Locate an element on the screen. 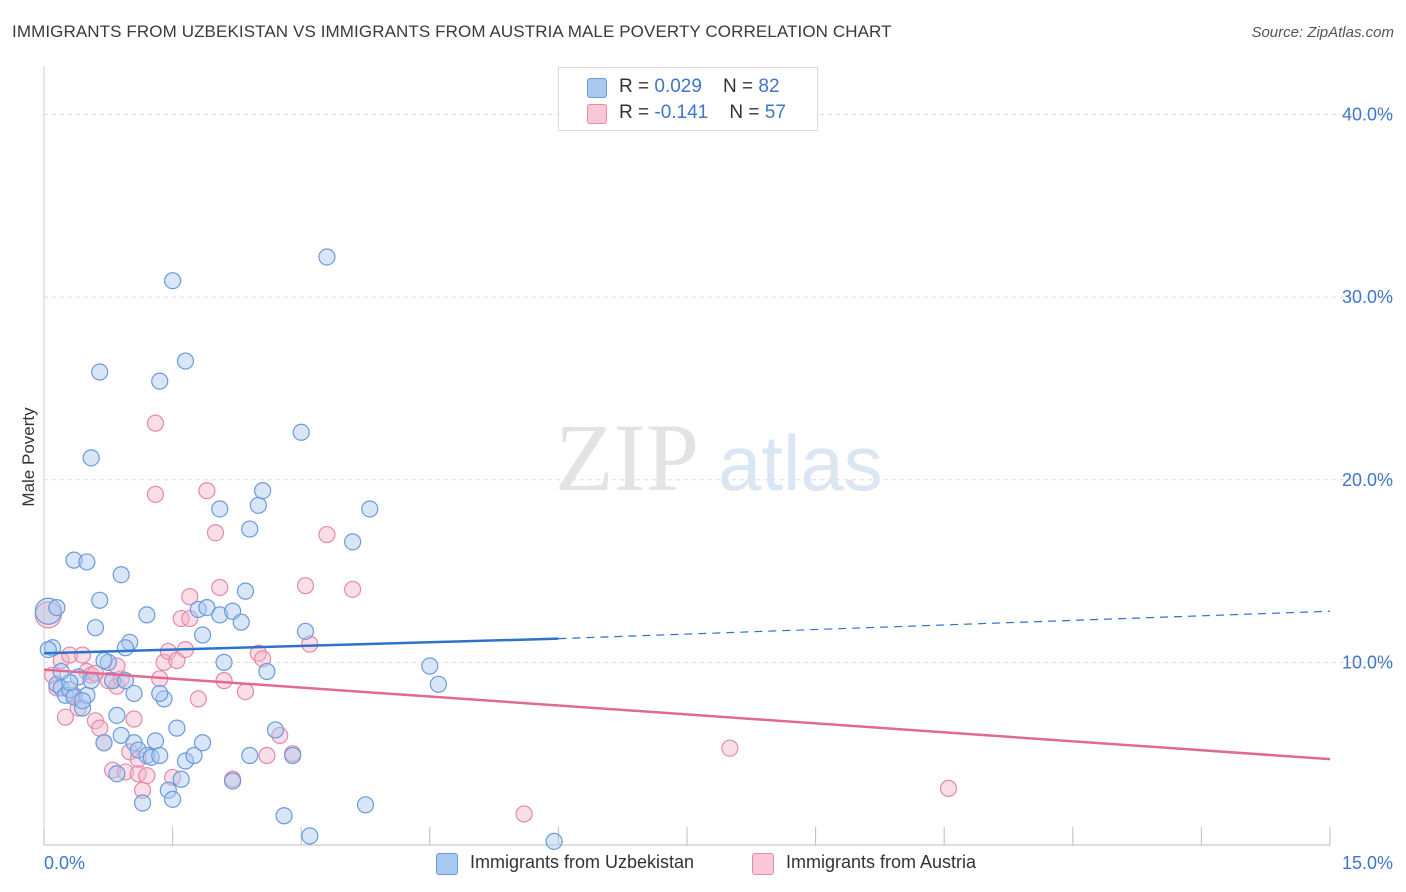 This screenshot has width=1406, height=892. legend-swatch-blue is located at coordinates (597, 88).